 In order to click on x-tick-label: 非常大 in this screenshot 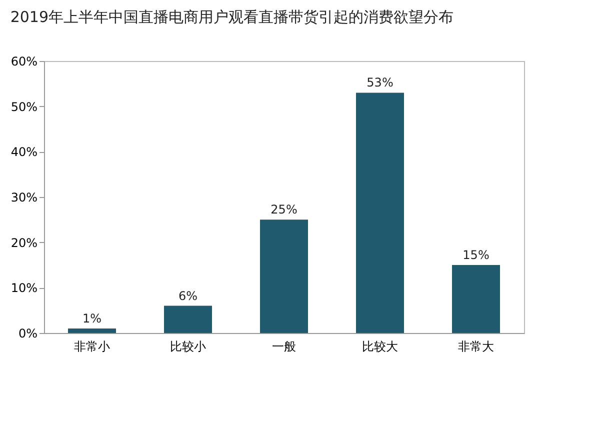, I will do `click(476, 347)`.